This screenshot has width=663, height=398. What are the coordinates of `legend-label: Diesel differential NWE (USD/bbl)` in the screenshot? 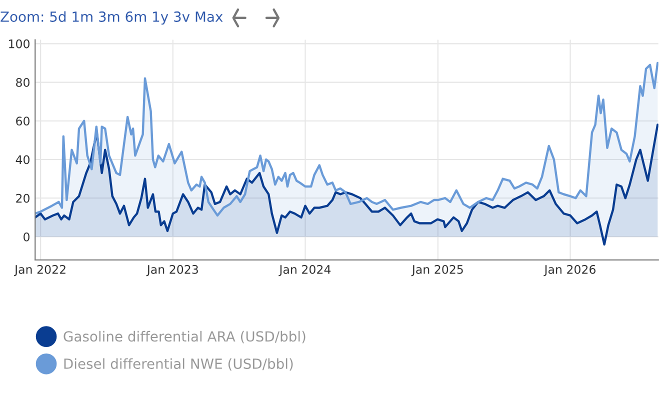 It's located at (178, 364).